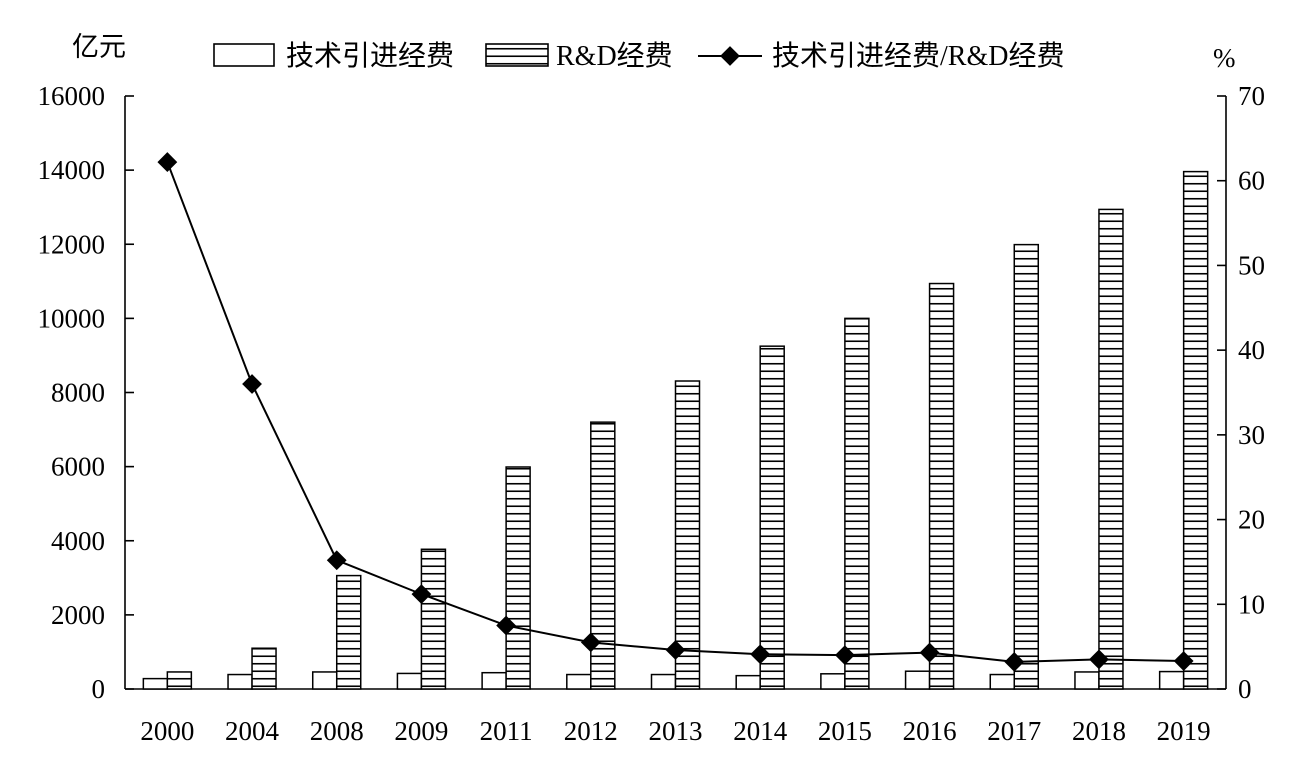 The image size is (1309, 770). What do you see at coordinates (78, 393) in the screenshot?
I see `left-tick-label: 8000` at bounding box center [78, 393].